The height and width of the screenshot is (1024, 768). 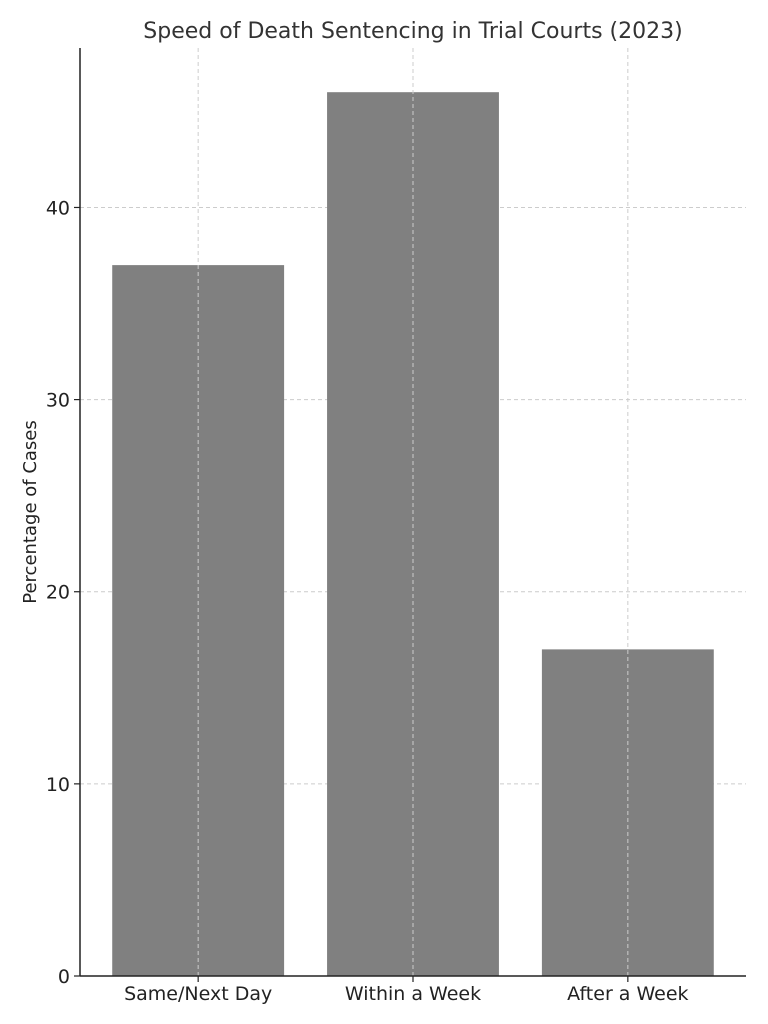 I want to click on y-ticks: 0 10 20 30 40, so click(x=63, y=592).